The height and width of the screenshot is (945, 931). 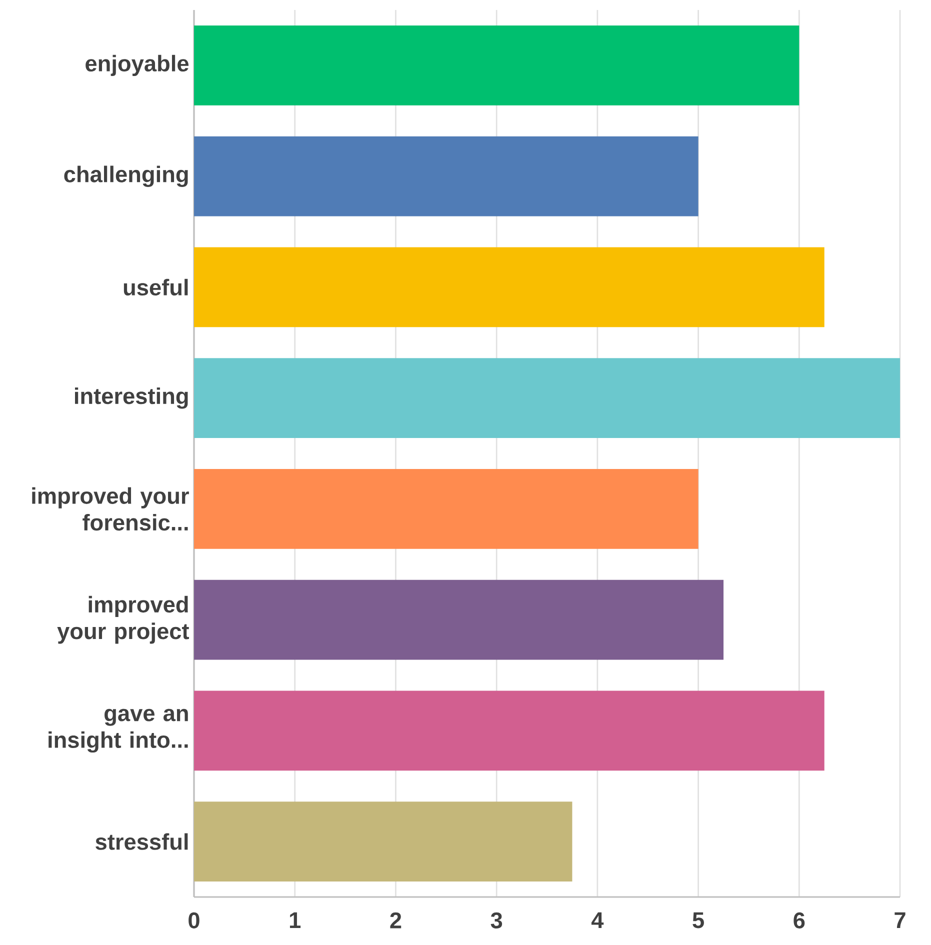 I want to click on x-tick-label: 0, so click(x=194, y=920).